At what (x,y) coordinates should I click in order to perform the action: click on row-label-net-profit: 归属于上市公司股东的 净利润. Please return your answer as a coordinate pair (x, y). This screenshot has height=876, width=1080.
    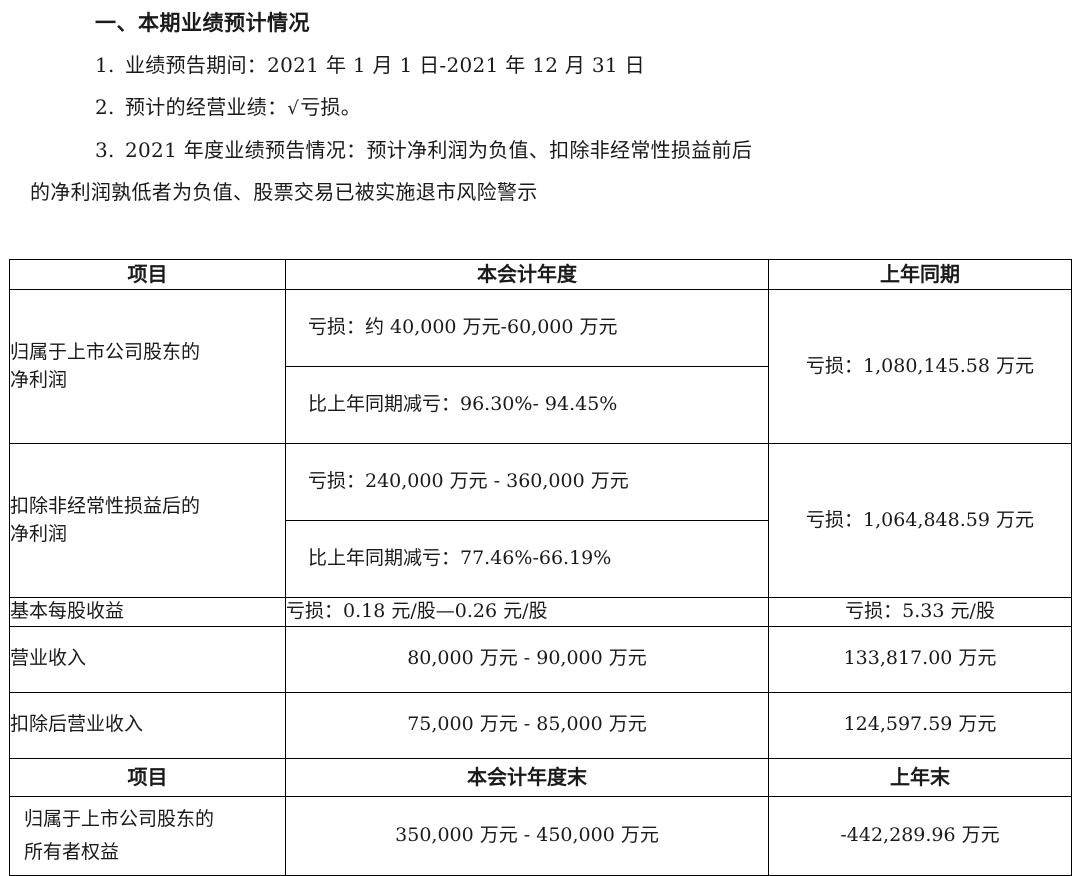
    Looking at the image, I should click on (147, 366).